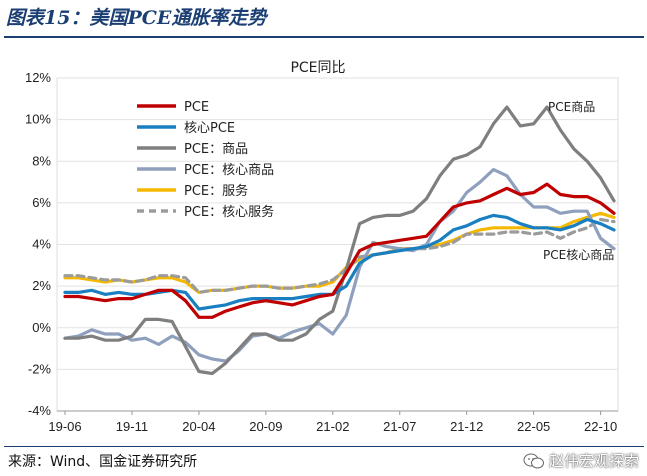  I want to click on watermark-text: 赵伟宏观探索, so click(593, 461).